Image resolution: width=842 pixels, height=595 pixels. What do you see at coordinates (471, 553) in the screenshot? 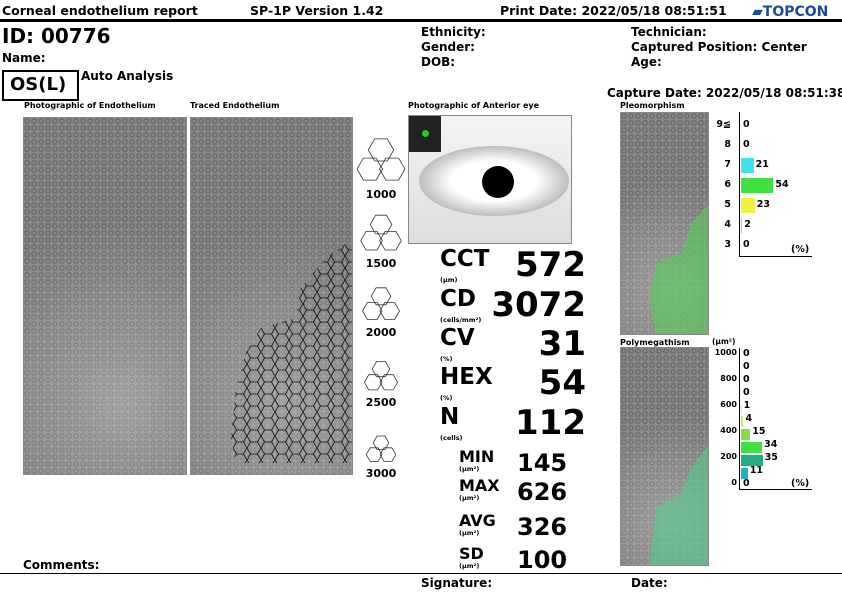
I see `stat-label: SD` at bounding box center [471, 553].